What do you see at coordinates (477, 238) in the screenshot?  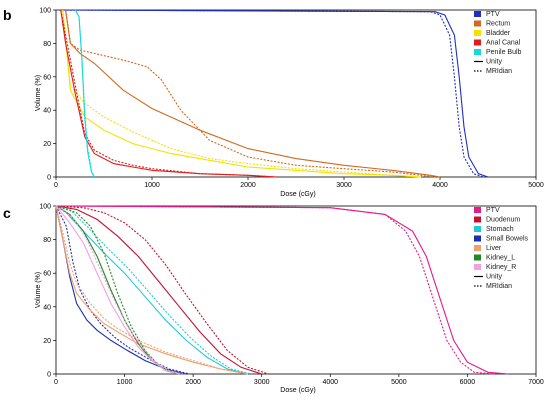 I see `legend-swatch-small-bowels` at bounding box center [477, 238].